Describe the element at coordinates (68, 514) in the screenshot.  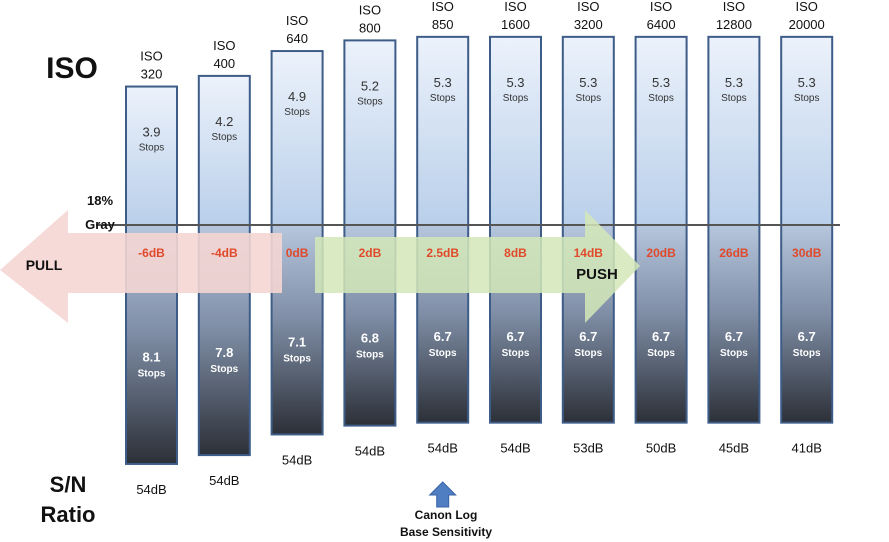
I see `sn-ratio-label-line2: Ratio` at that location.